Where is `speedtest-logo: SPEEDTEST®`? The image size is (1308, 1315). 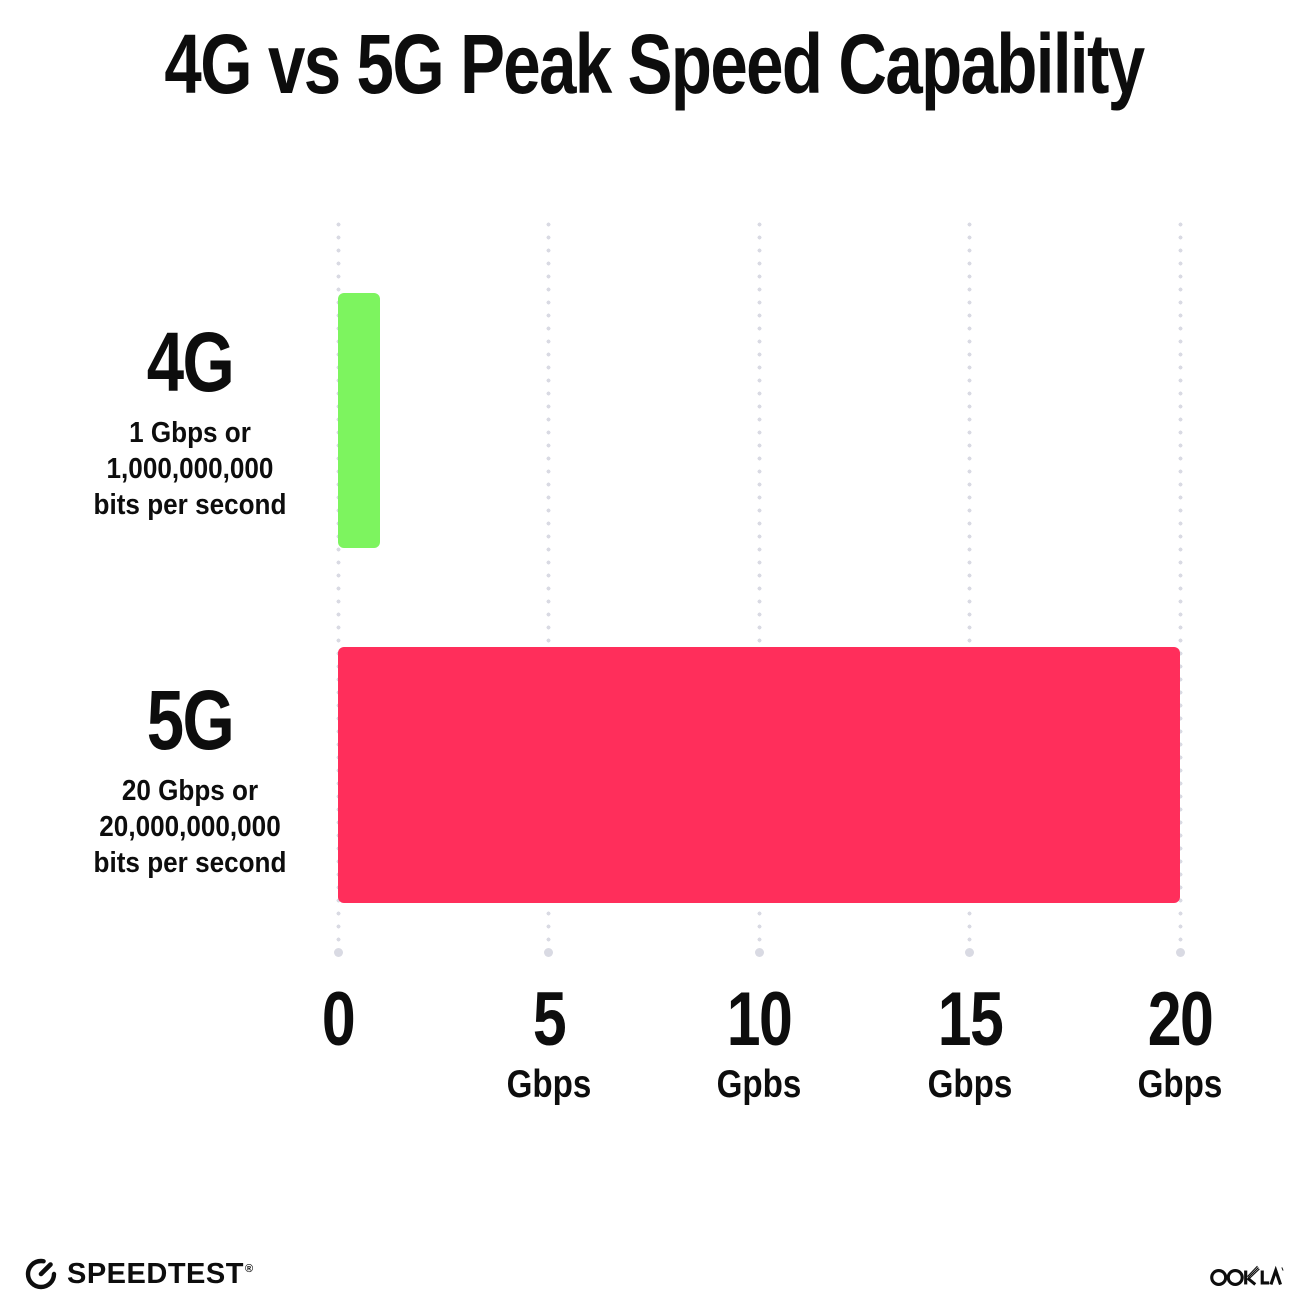
speedtest-logo: SPEEDTEST® is located at coordinates (139, 1274).